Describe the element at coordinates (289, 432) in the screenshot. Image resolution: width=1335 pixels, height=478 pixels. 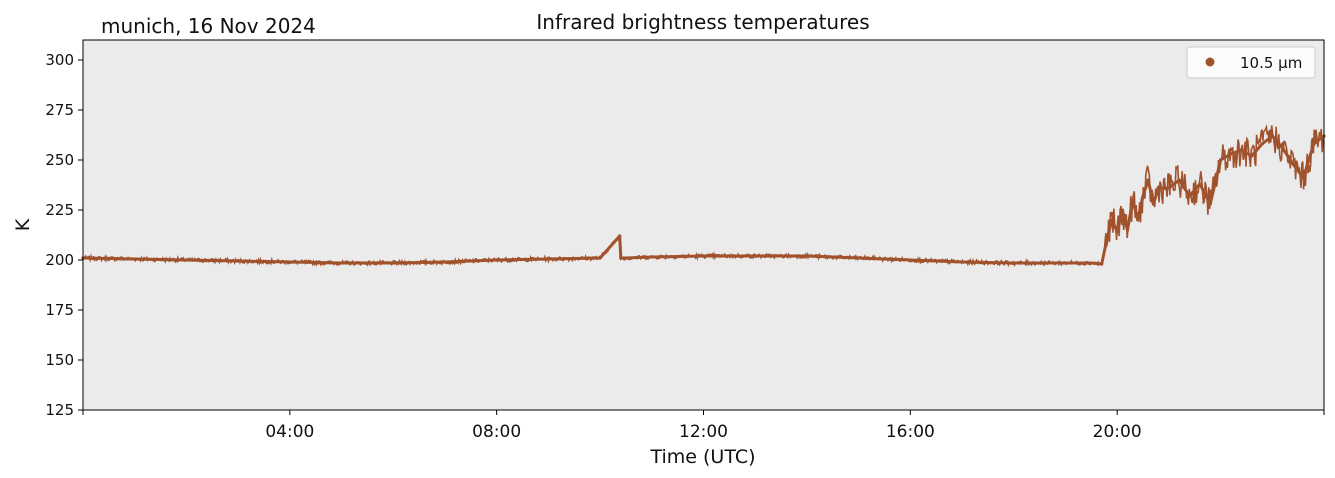
I see `x-tick-label: 04:00` at that location.